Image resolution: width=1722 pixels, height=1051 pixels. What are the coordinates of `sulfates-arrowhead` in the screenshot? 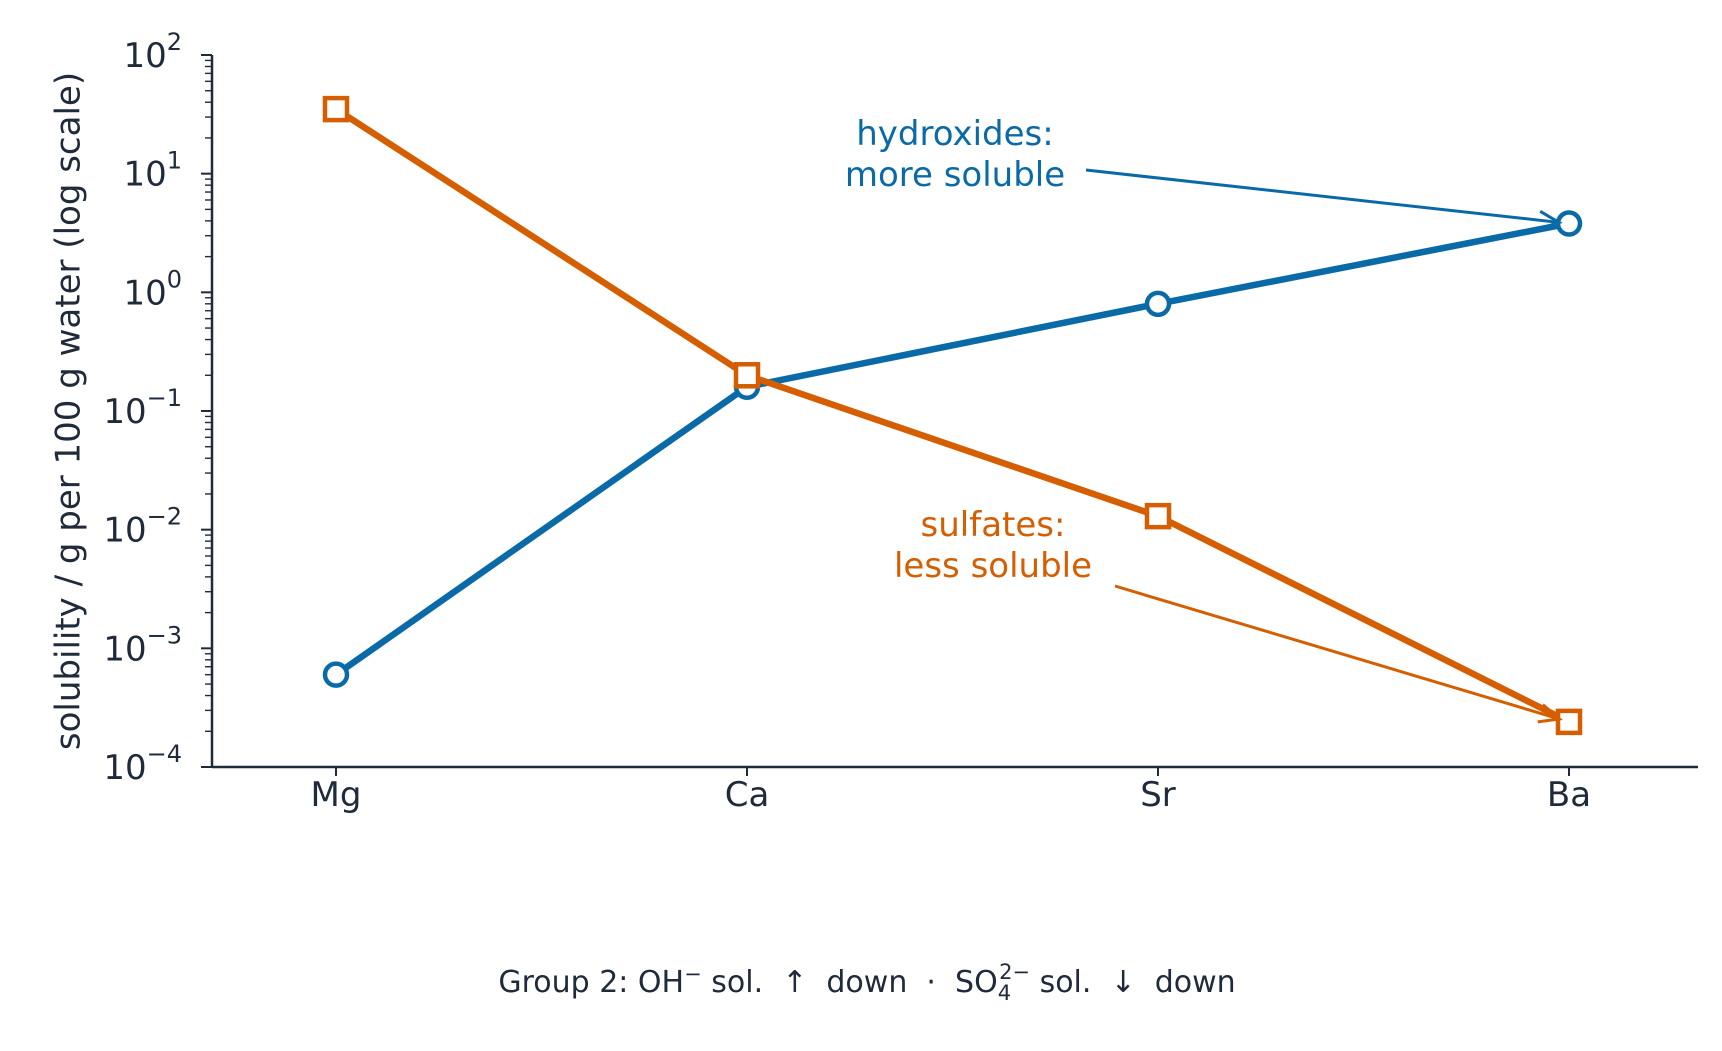 It's located at (1550, 713).